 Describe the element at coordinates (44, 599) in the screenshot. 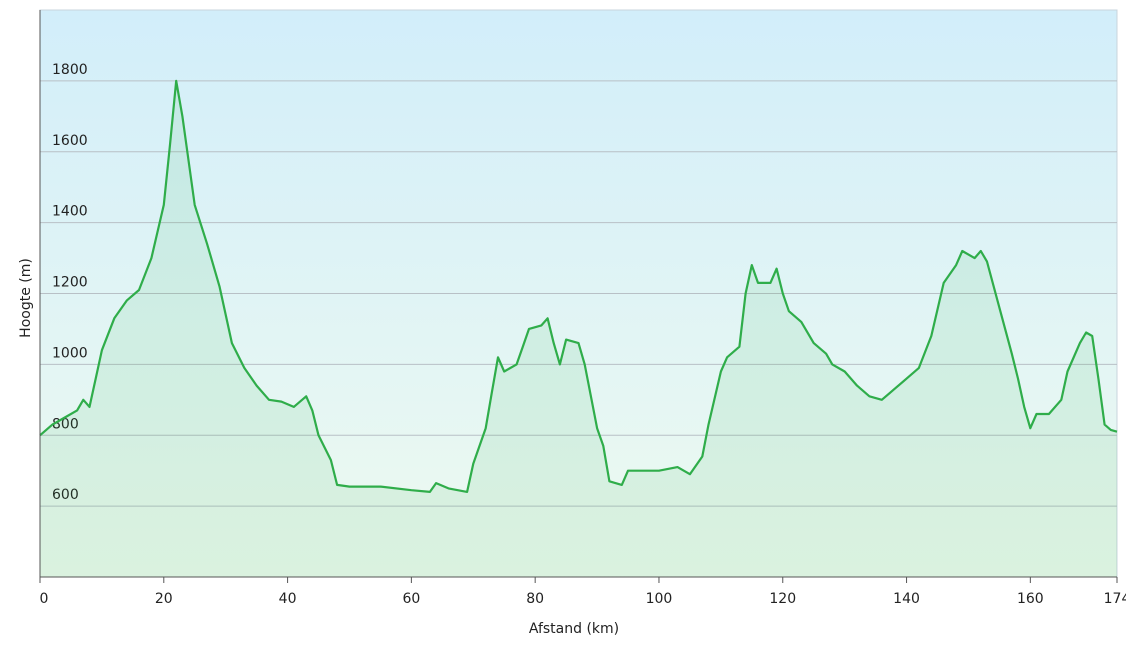

I see `x-tick-label: 0` at that location.